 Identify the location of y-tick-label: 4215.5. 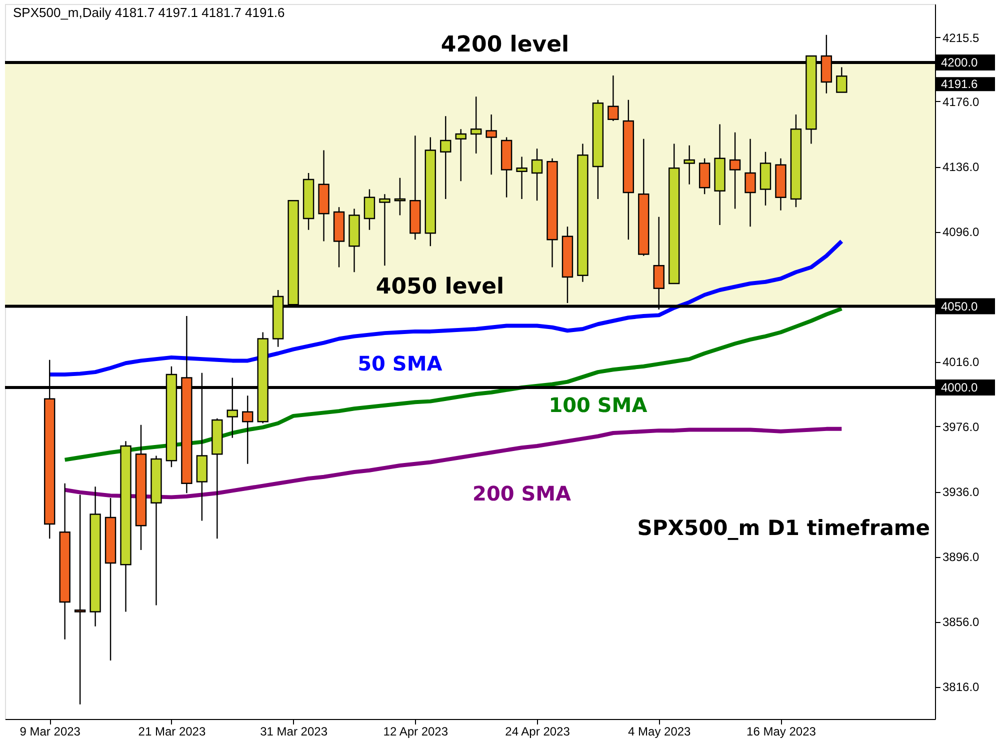
(961, 37).